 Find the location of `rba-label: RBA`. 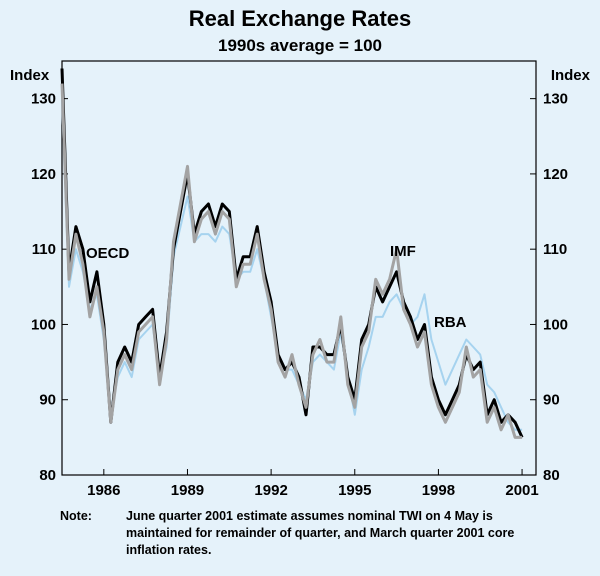

rba-label: RBA is located at coordinates (450, 322).